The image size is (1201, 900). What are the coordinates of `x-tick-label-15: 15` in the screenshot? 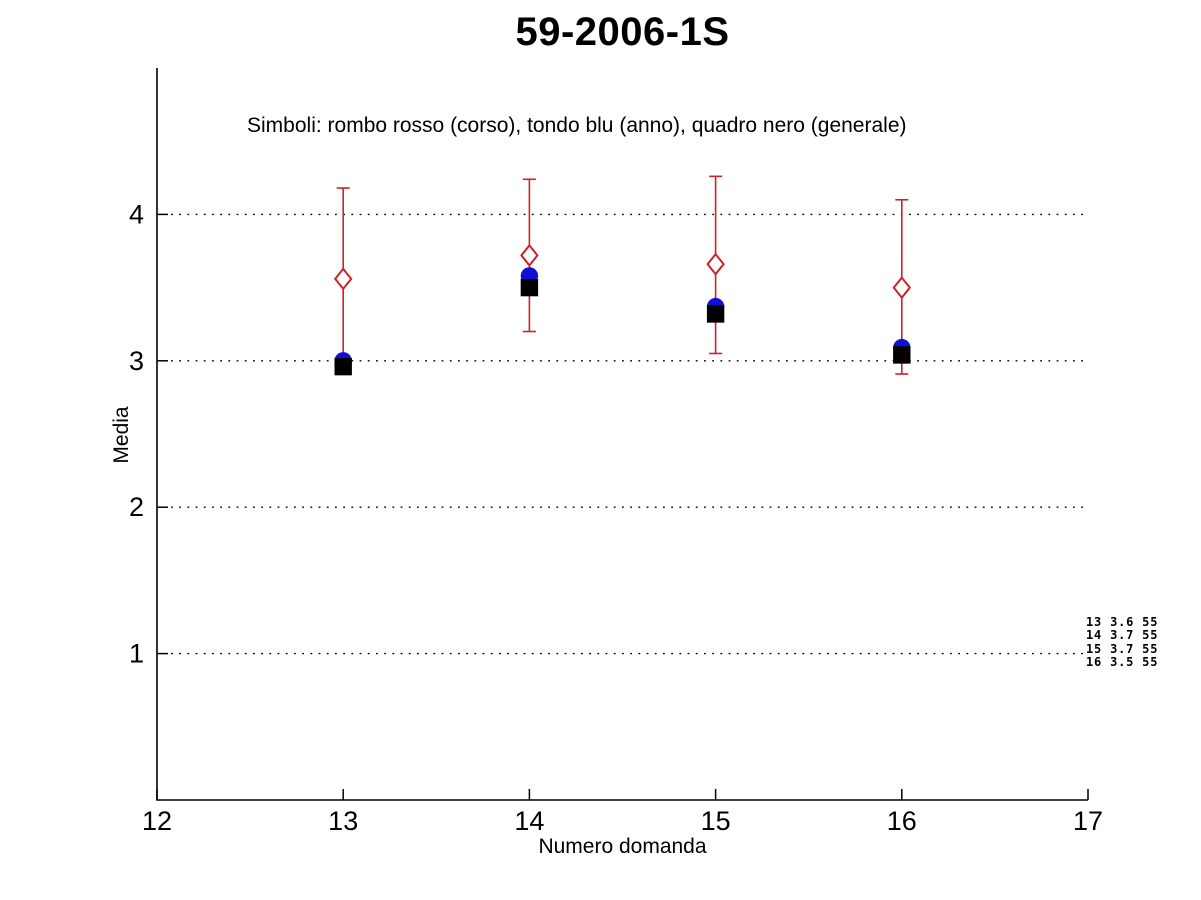 It's located at (716, 821).